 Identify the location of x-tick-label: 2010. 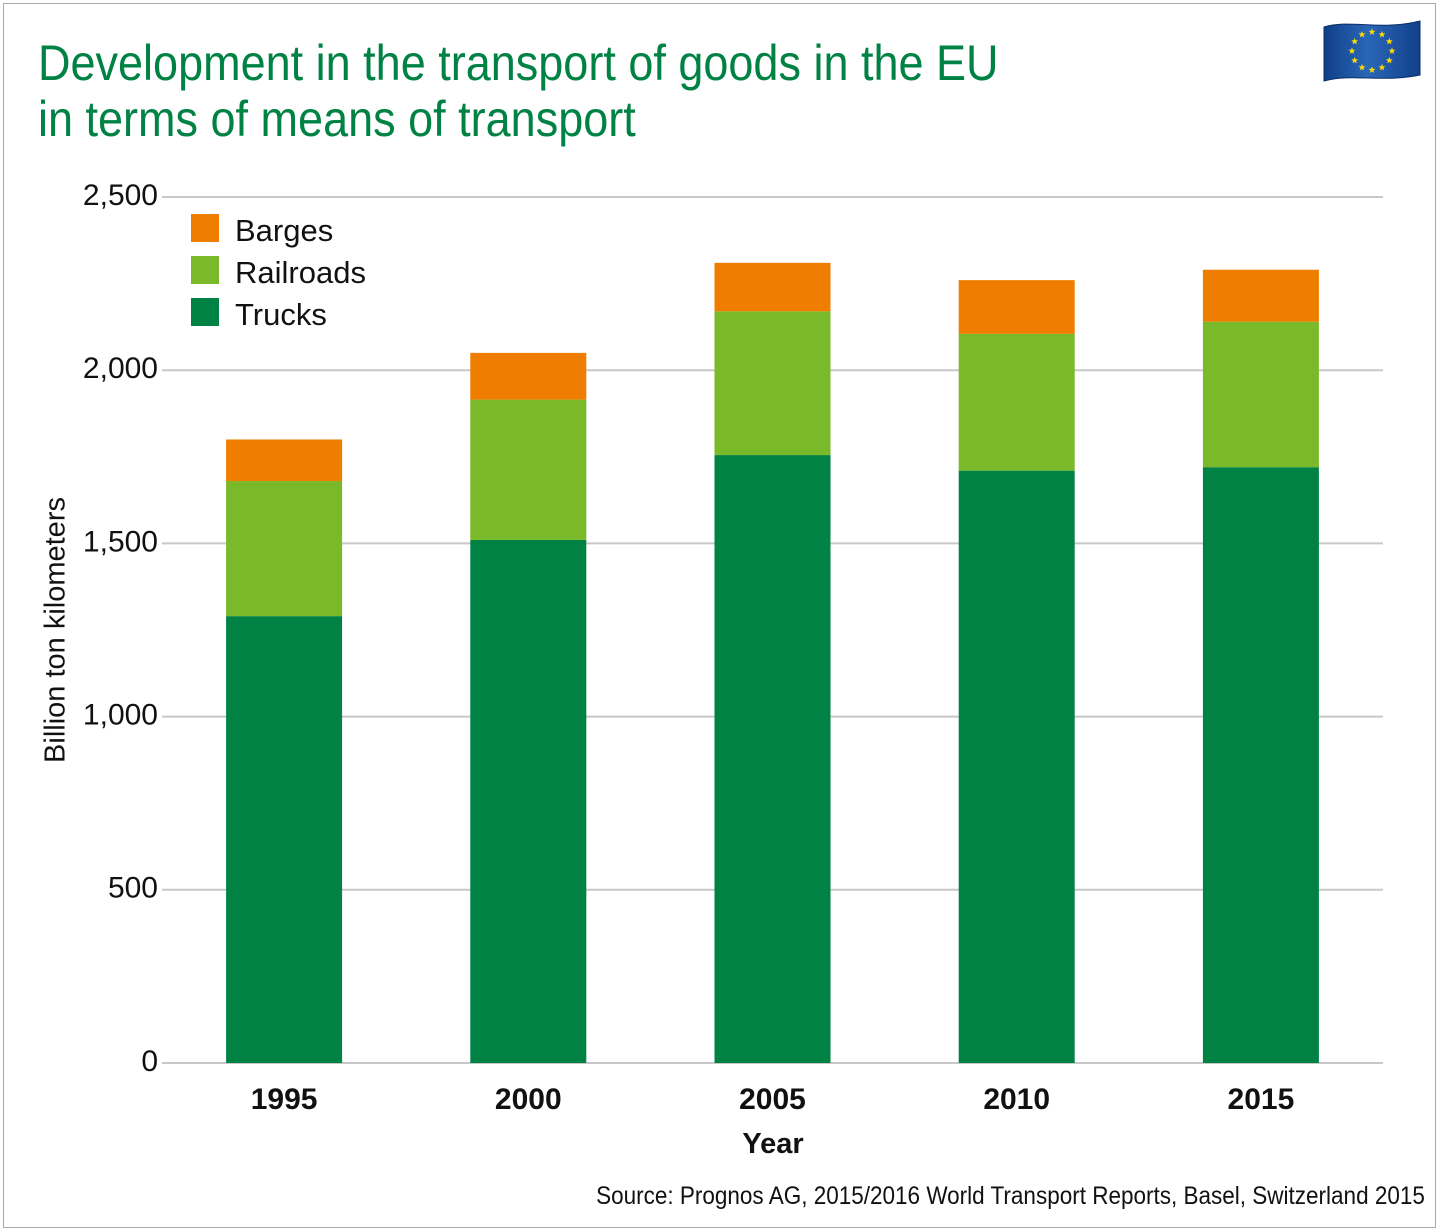
(1016, 1099).